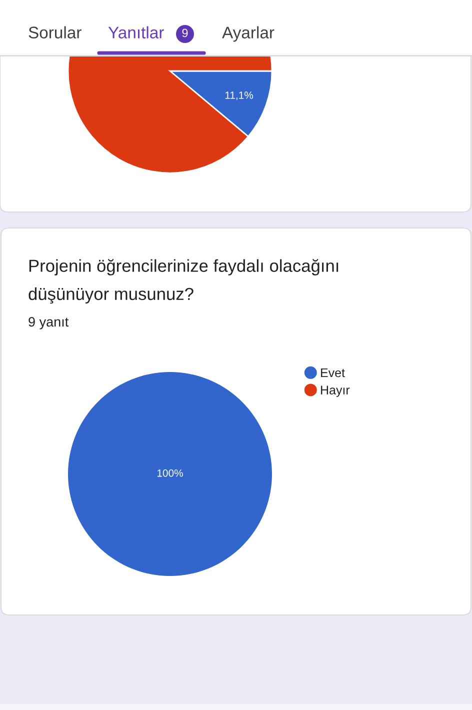 This screenshot has height=710, width=472. I want to click on text: 9, so click(185, 33).